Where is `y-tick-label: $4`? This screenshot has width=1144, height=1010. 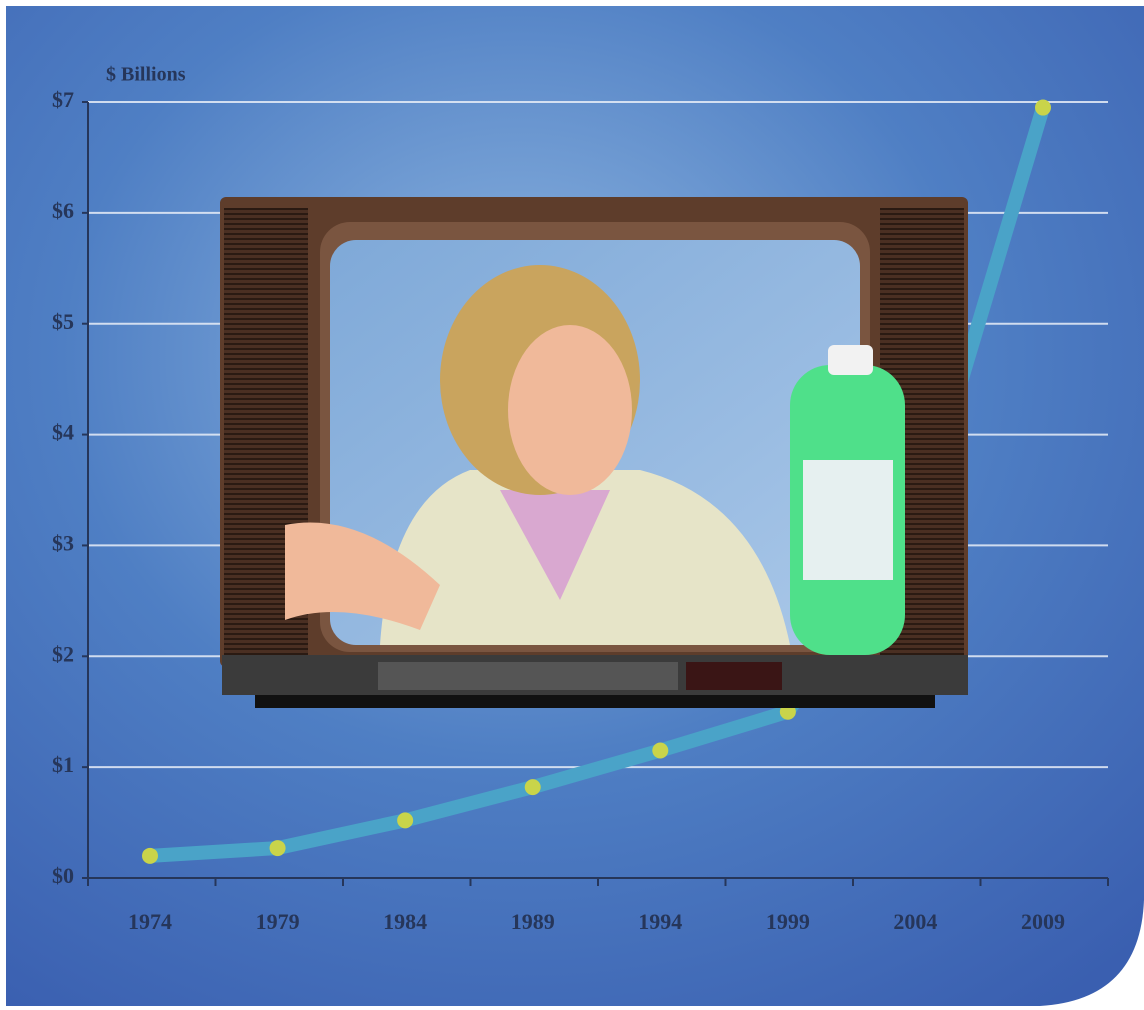
y-tick-label: $4 is located at coordinates (63, 432).